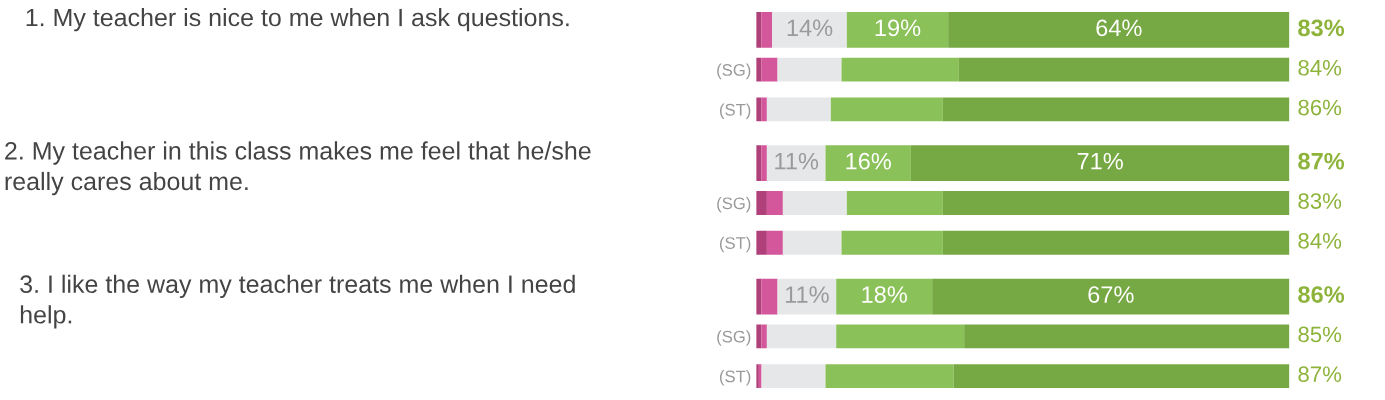 The height and width of the screenshot is (400, 1385). I want to click on text: 3. I like the way my teacher treats me when I need help., so click(297, 301).